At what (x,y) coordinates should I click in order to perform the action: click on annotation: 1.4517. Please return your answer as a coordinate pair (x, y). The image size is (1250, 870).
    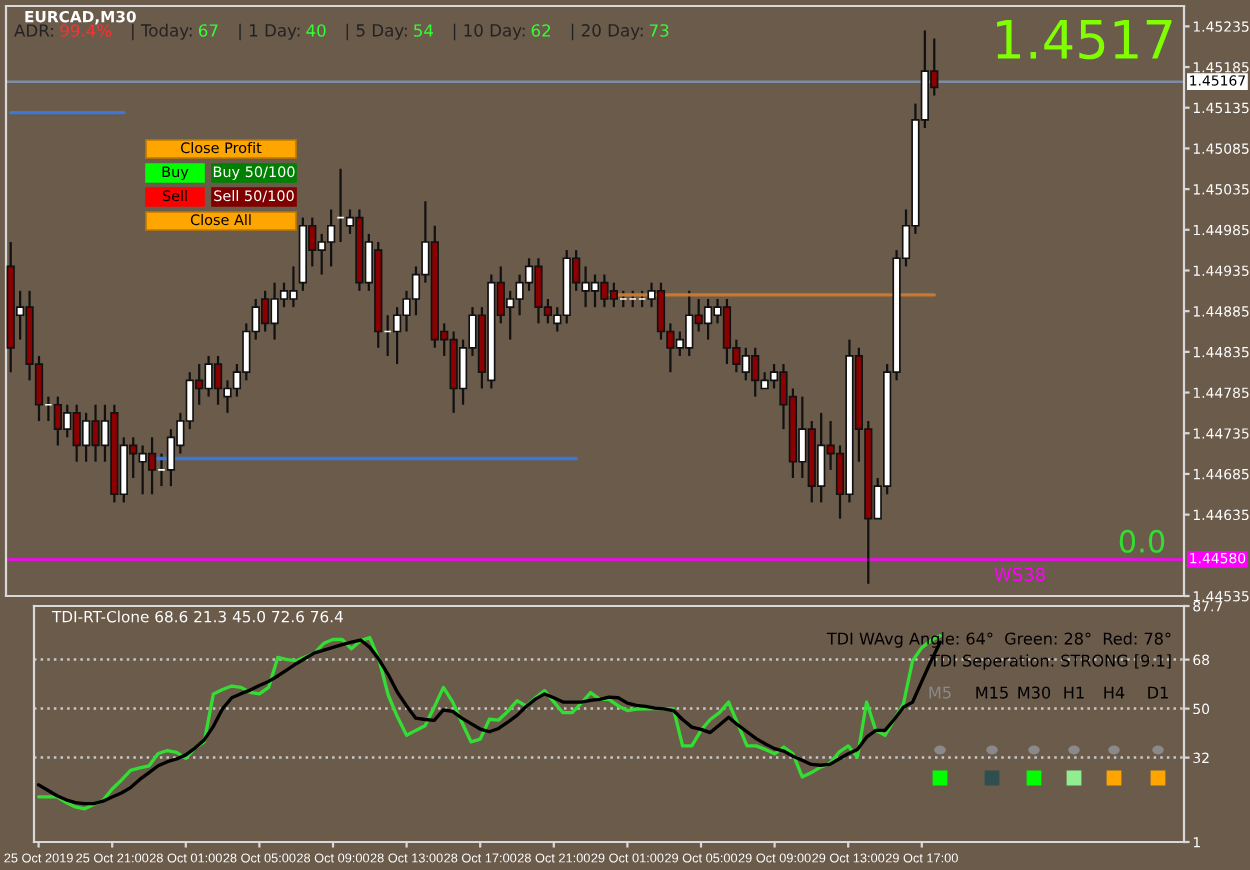
    Looking at the image, I should click on (1084, 40).